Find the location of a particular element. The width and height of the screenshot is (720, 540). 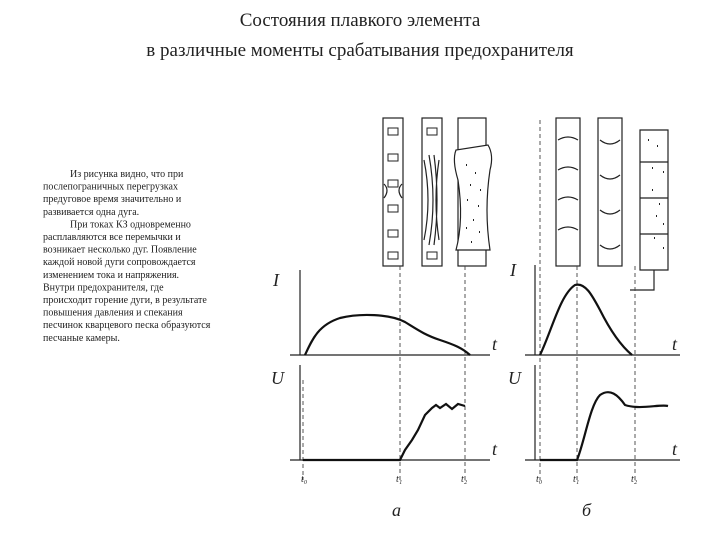

panel-caption: б is located at coordinates (587, 510).